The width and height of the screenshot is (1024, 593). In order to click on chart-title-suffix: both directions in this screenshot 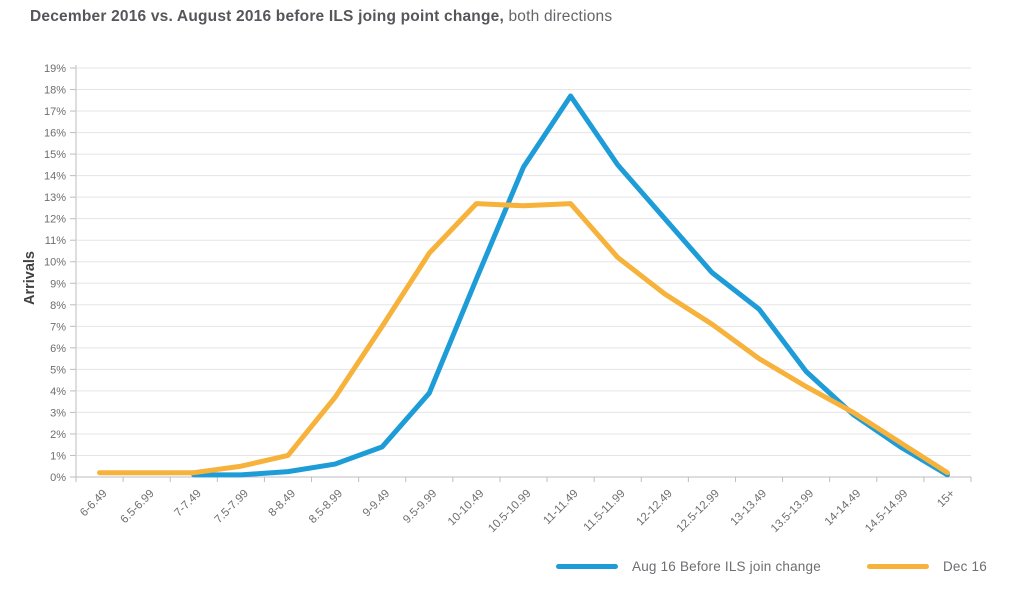, I will do `click(558, 16)`.